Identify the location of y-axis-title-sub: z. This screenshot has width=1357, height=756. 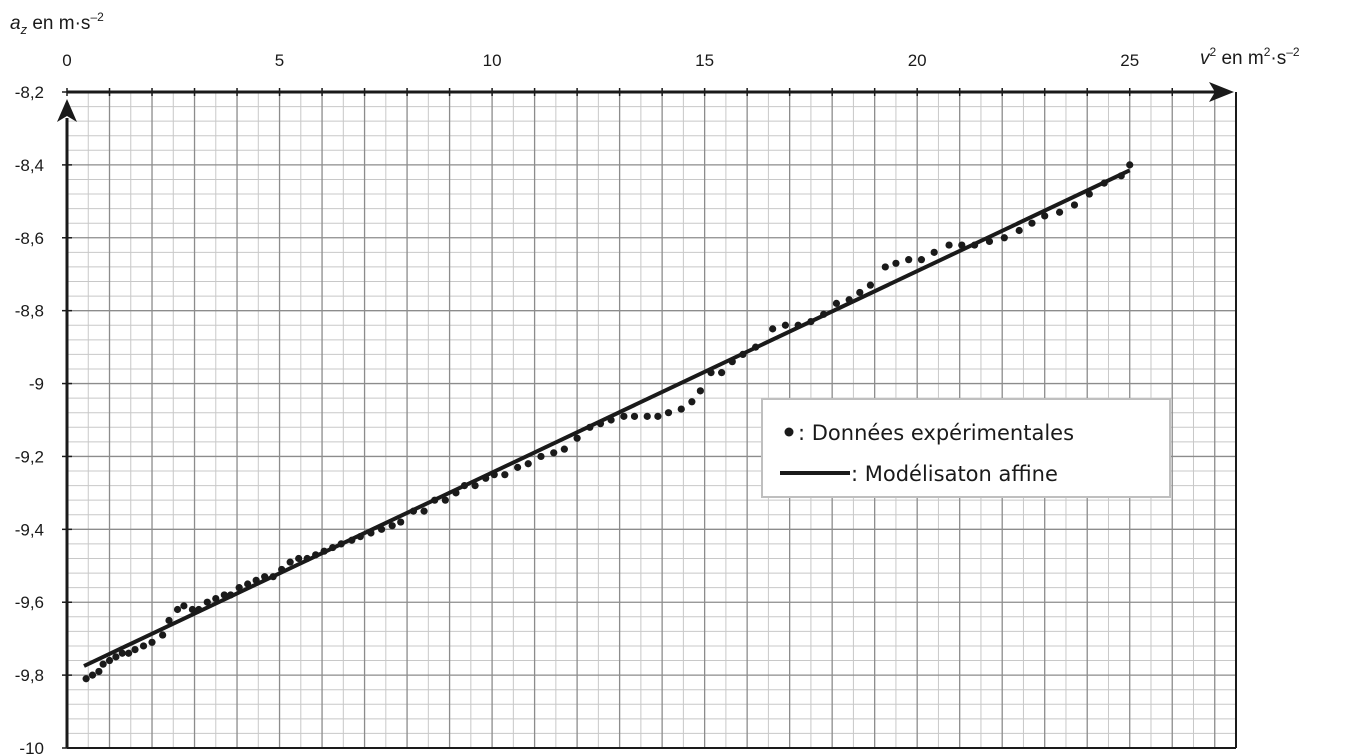
(24, 29).